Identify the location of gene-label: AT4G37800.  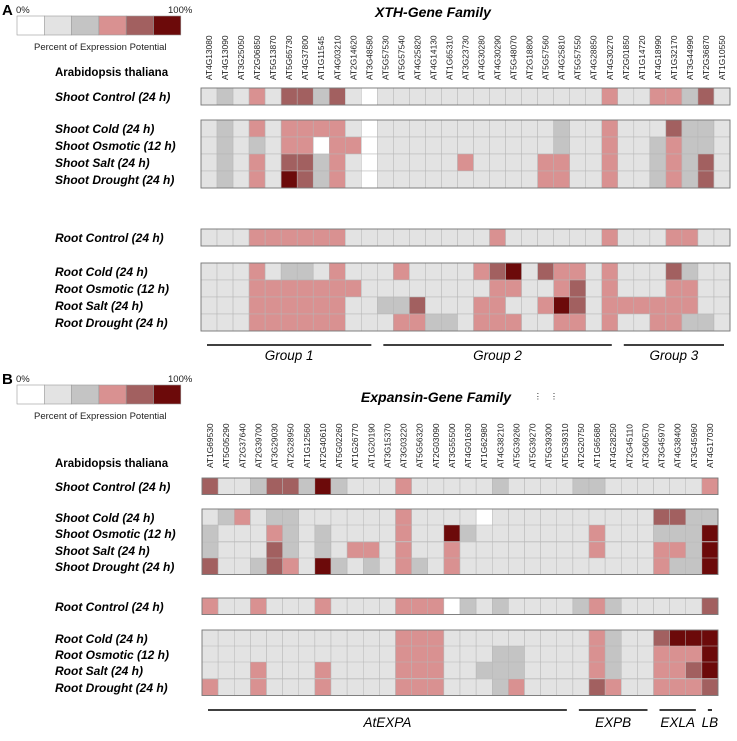
(305, 57).